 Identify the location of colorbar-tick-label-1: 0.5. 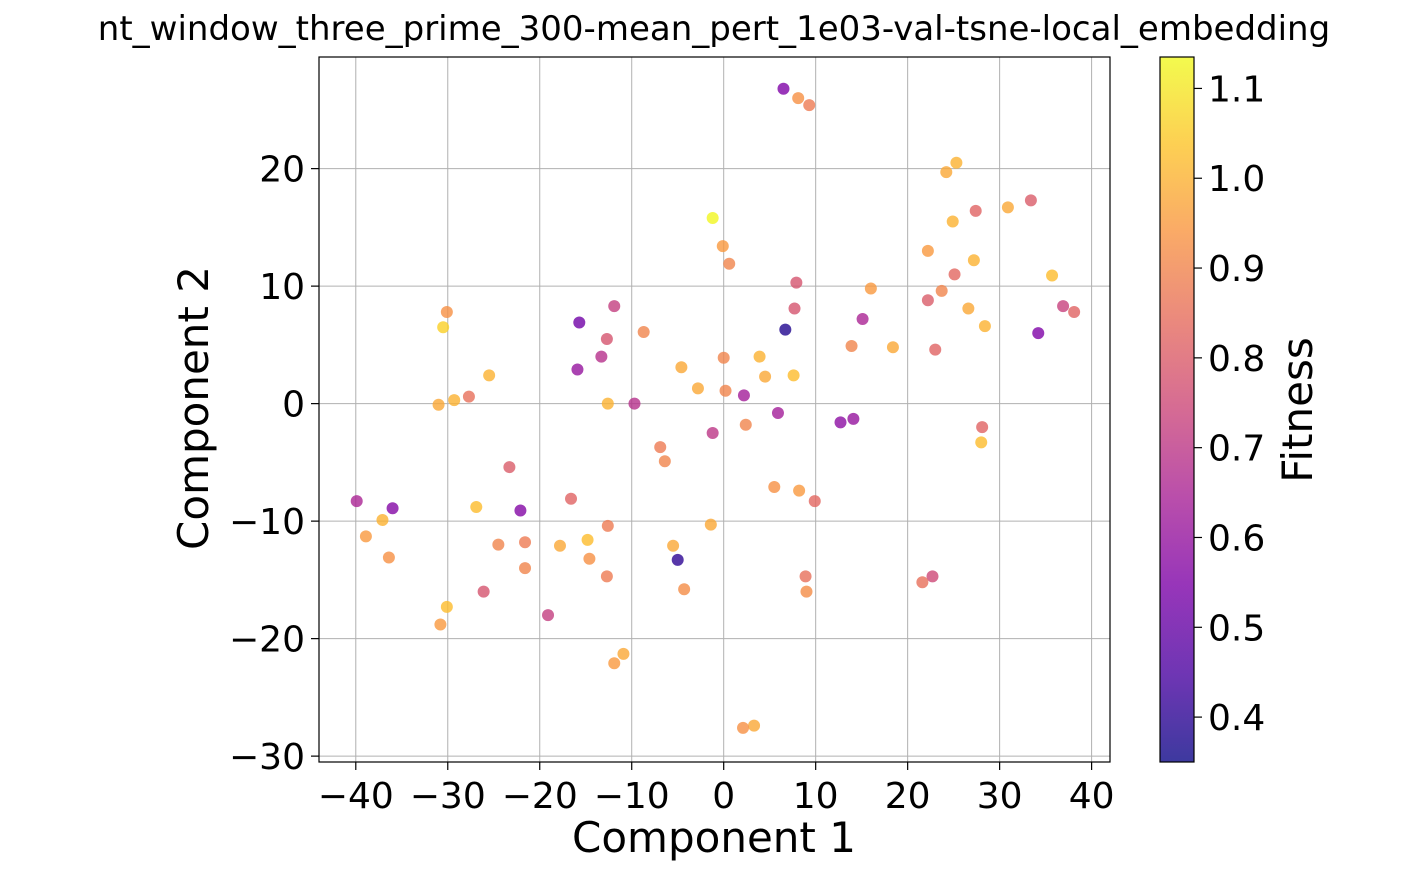
(1236, 628).